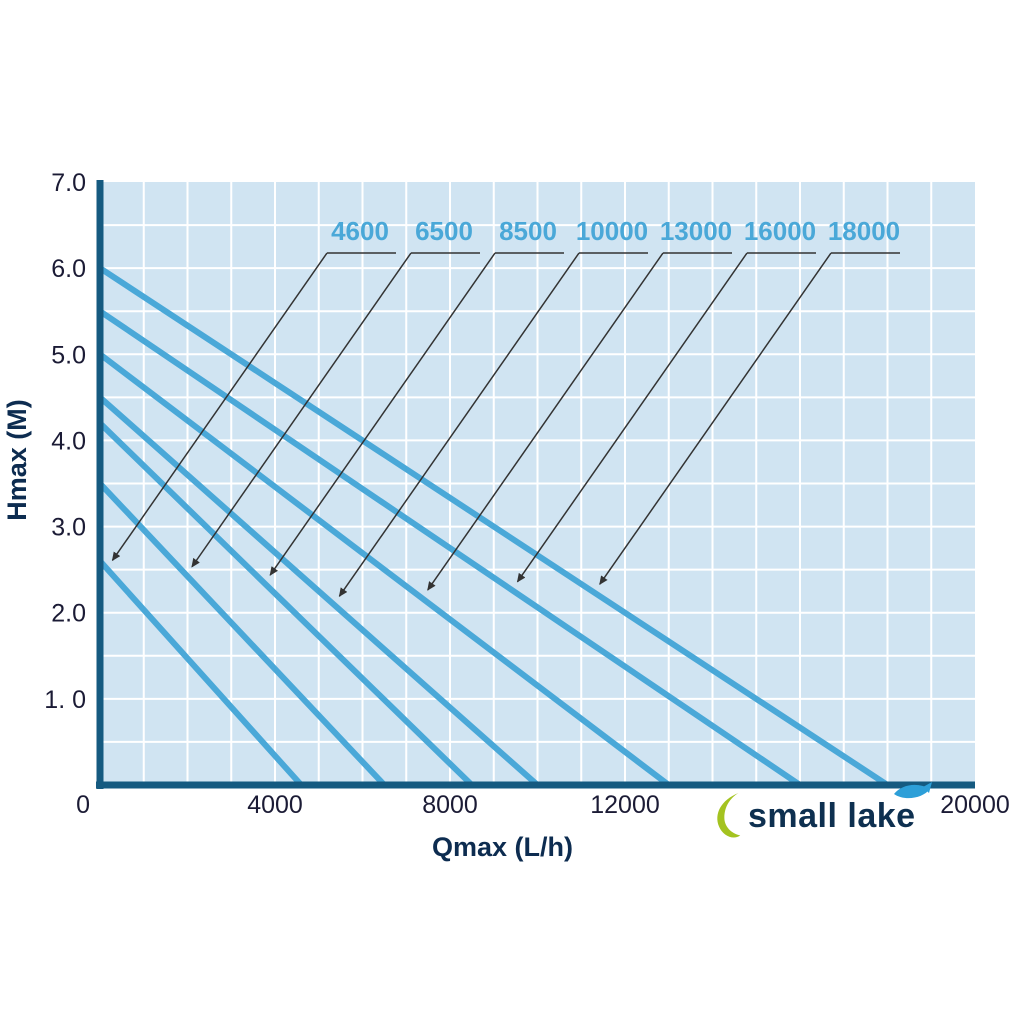 Image resolution: width=1024 pixels, height=1024 pixels. I want to click on brand-logo: small lake, so click(822, 814).